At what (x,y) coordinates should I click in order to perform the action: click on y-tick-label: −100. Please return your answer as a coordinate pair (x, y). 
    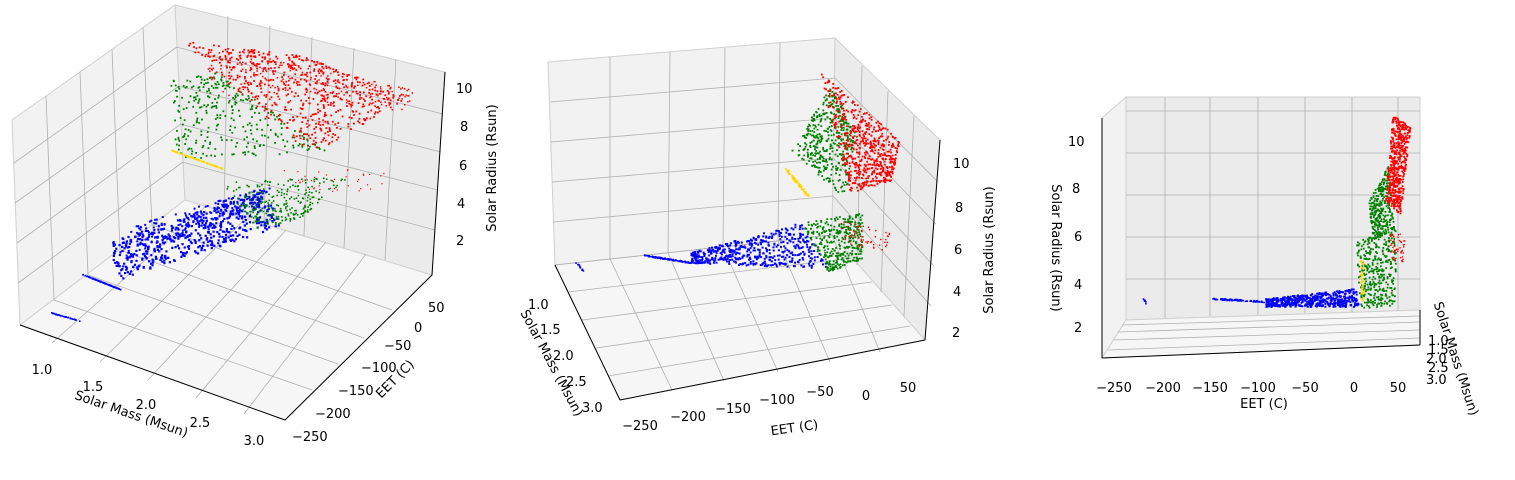
    Looking at the image, I should click on (777, 400).